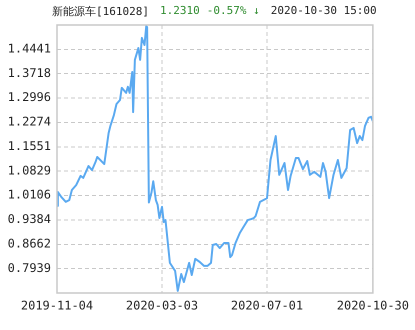  What do you see at coordinates (100, 12) in the screenshot?
I see `chart-title: 新能源车[161028]` at bounding box center [100, 12].